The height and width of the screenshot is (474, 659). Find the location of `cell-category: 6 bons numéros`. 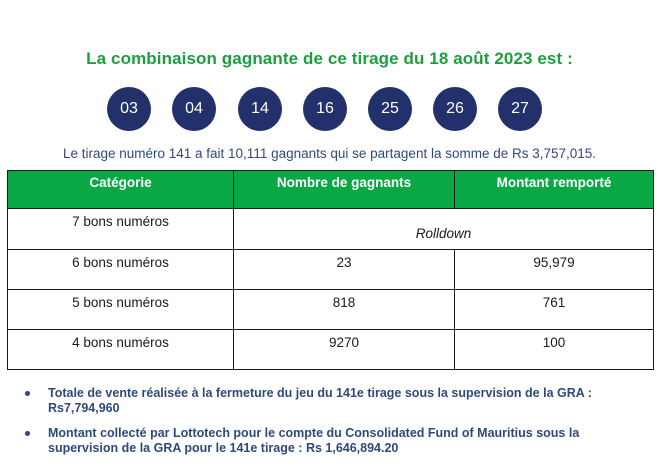

cell-category: 6 bons numéros is located at coordinates (120, 269).